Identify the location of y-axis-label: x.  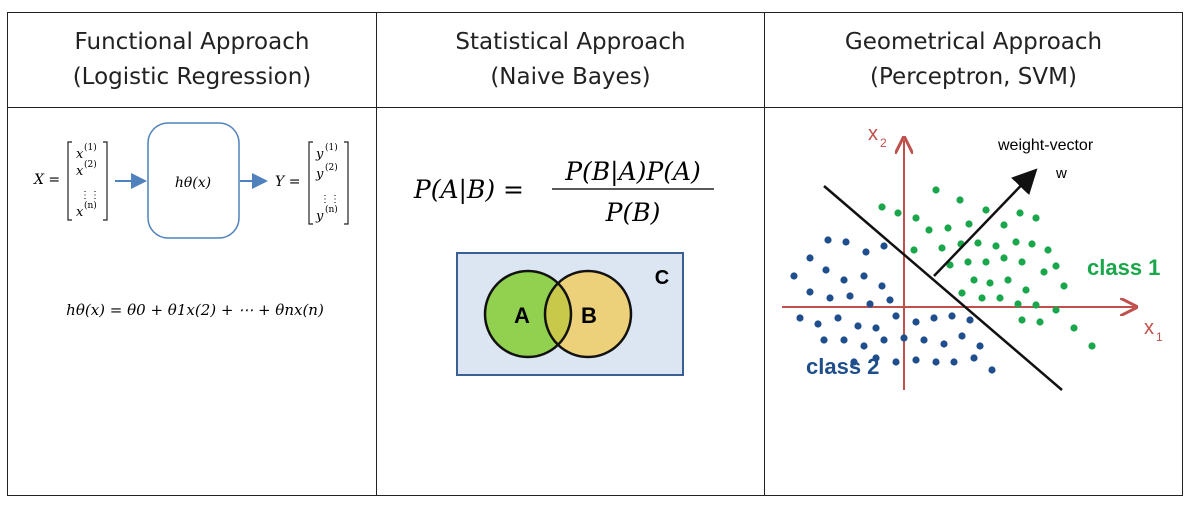
(873, 134).